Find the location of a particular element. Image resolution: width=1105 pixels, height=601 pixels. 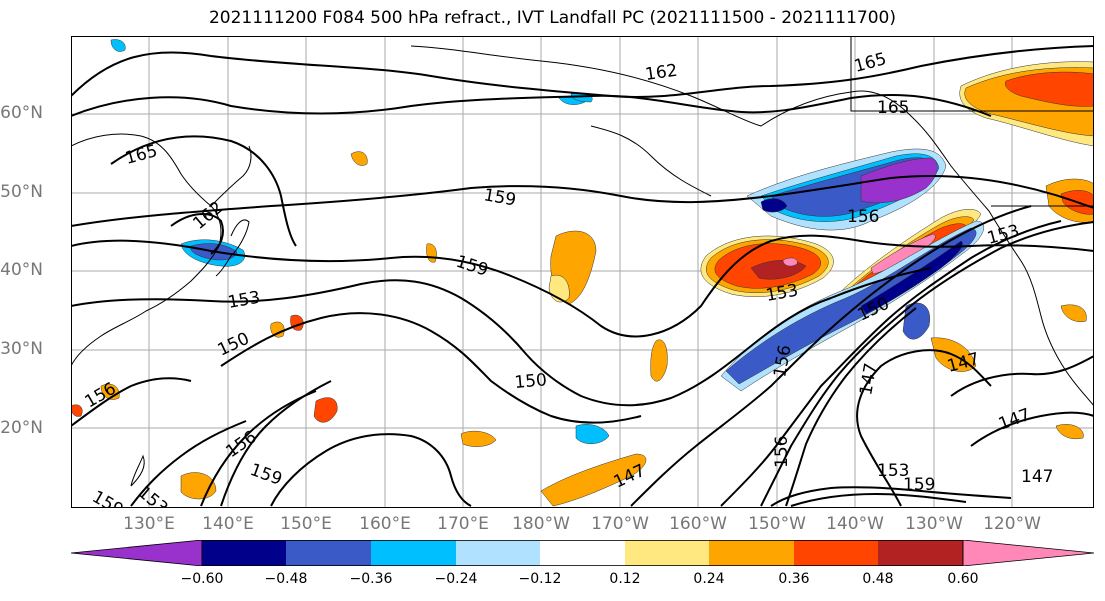

contour-153-band is located at coordinates (927, 364).